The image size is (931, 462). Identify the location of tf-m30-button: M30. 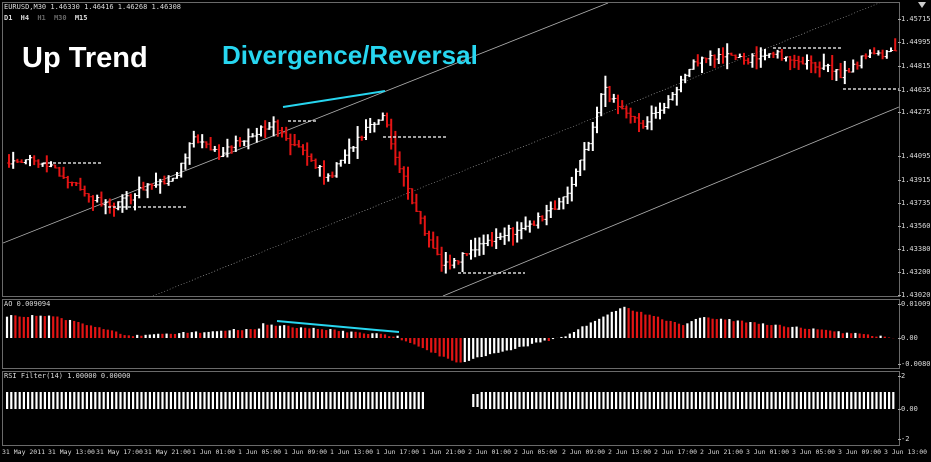
(60, 18).